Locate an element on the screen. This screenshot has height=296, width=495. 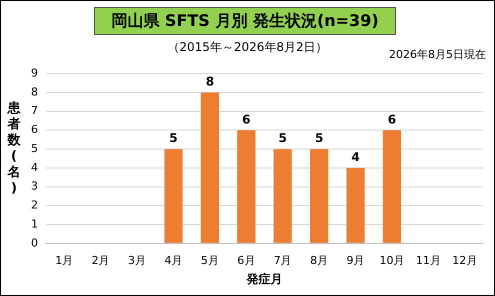
x-tick-label: 2月 is located at coordinates (101, 260).